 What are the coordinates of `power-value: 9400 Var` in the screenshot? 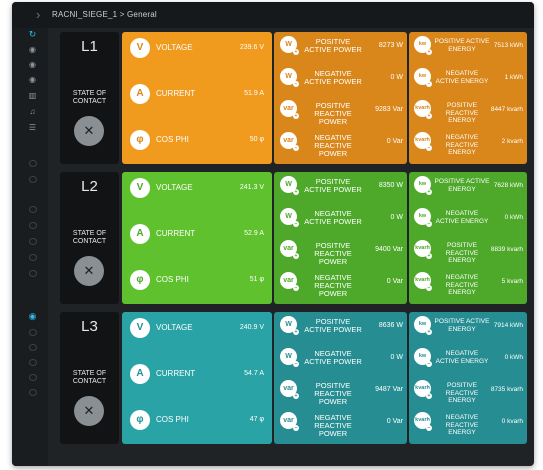 It's located at (389, 249).